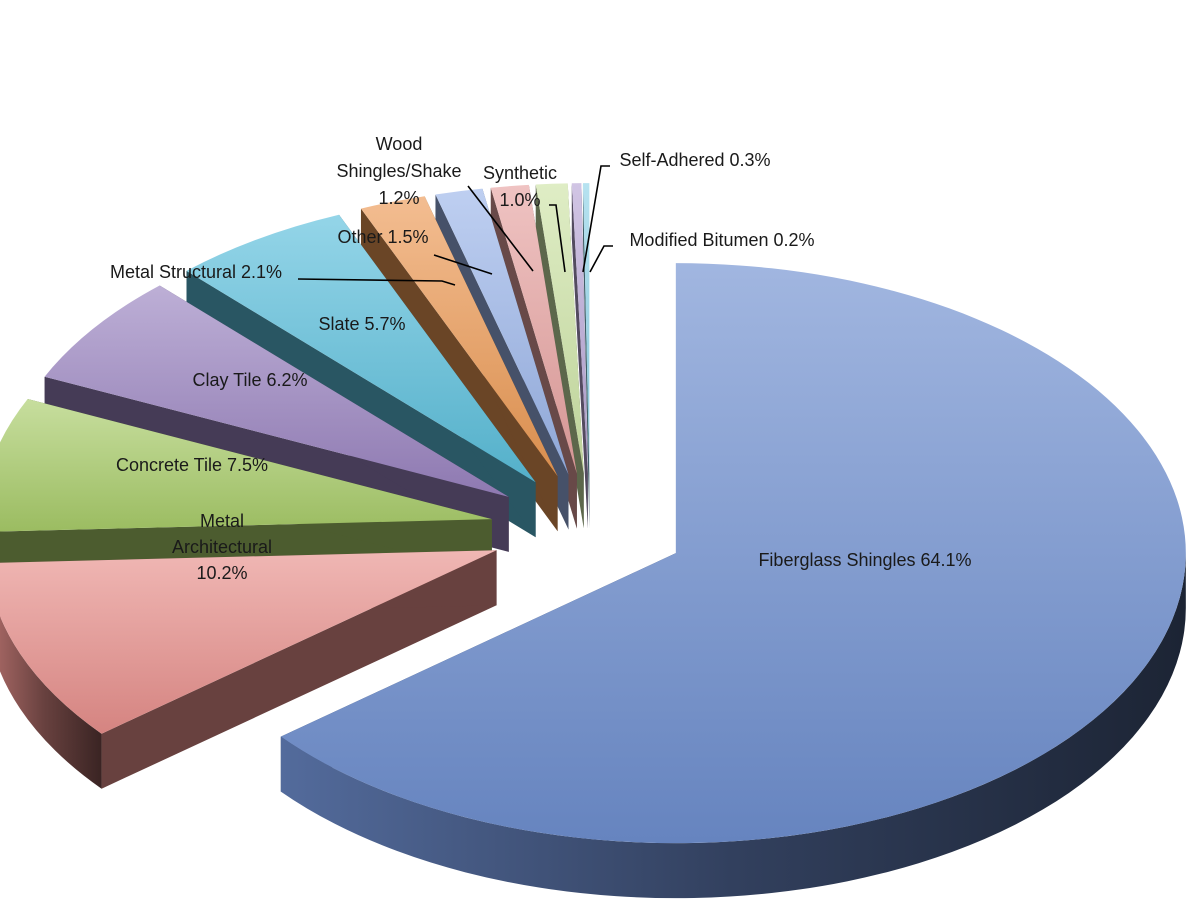  I want to click on slice-metal-architectural, so click(248, 642).